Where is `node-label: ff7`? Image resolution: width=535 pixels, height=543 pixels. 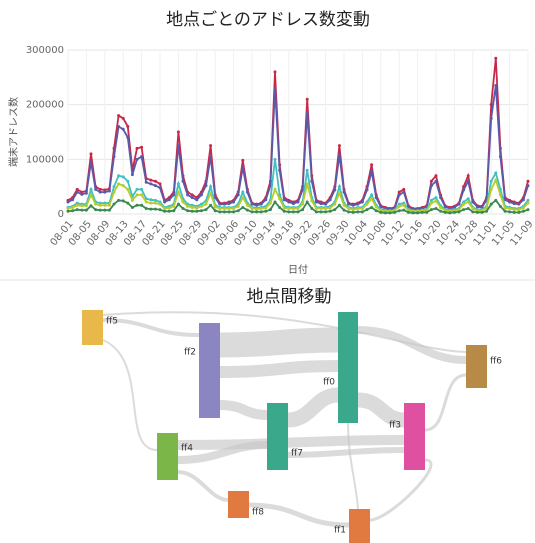 node-label: ff7 is located at coordinates (297, 454).